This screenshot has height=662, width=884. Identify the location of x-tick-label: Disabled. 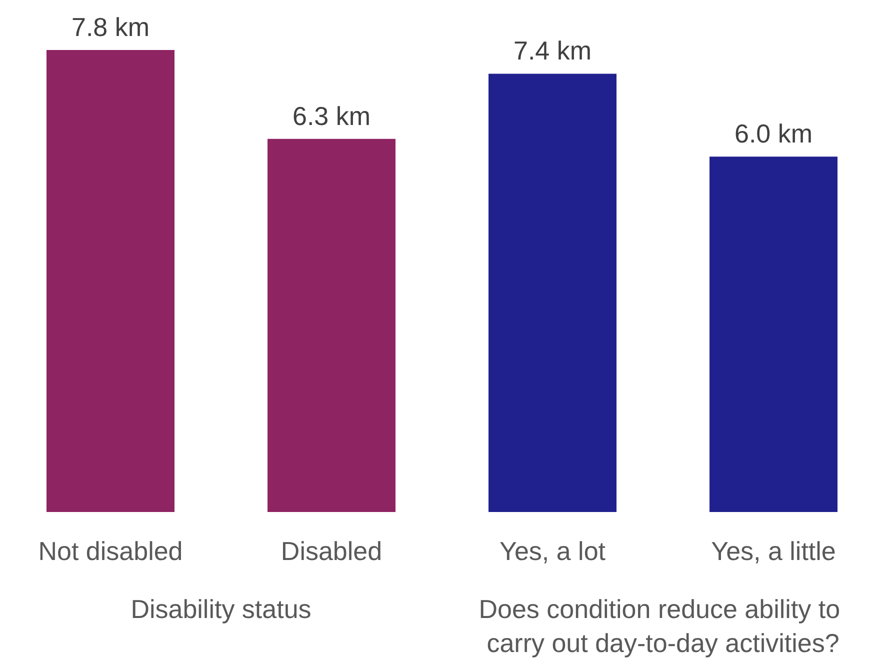
(331, 551).